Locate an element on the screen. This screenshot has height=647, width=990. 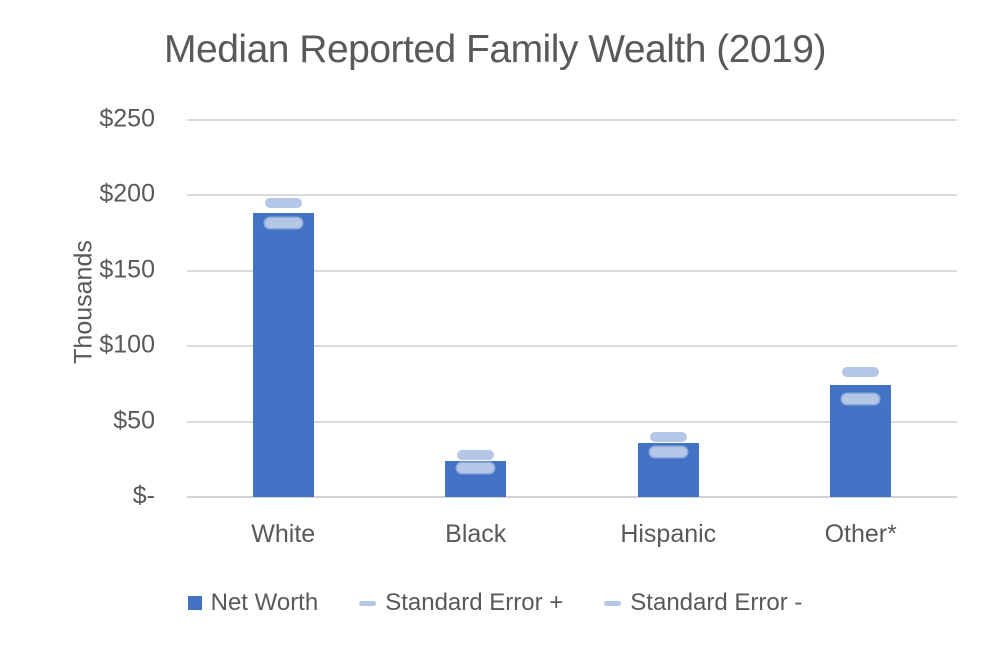
legend-item-standard-error-plus: Standard Error + is located at coordinates (461, 603).